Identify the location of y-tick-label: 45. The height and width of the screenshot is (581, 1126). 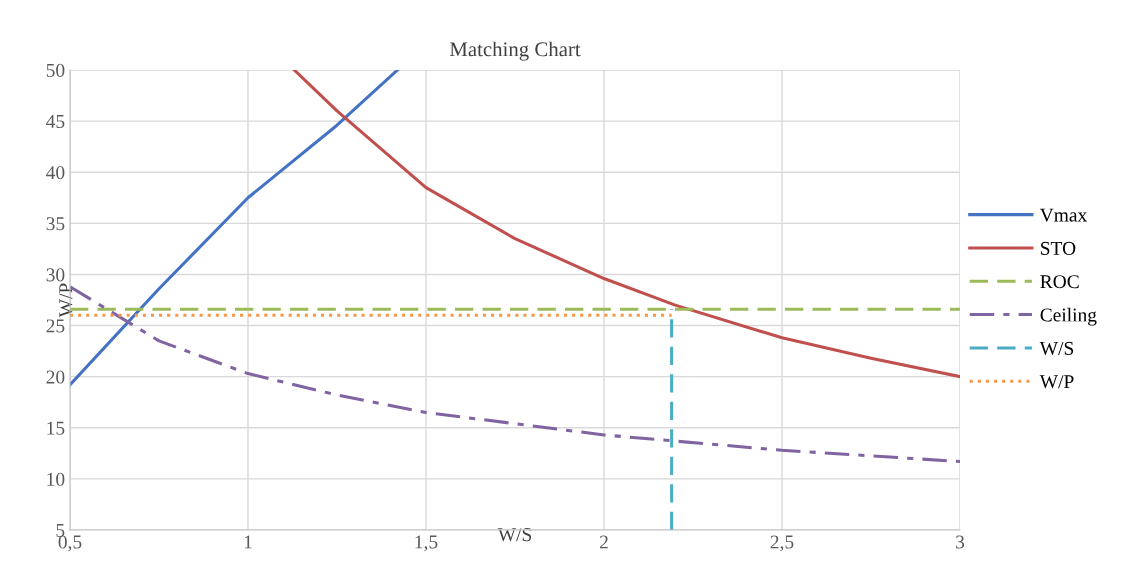
(55, 122).